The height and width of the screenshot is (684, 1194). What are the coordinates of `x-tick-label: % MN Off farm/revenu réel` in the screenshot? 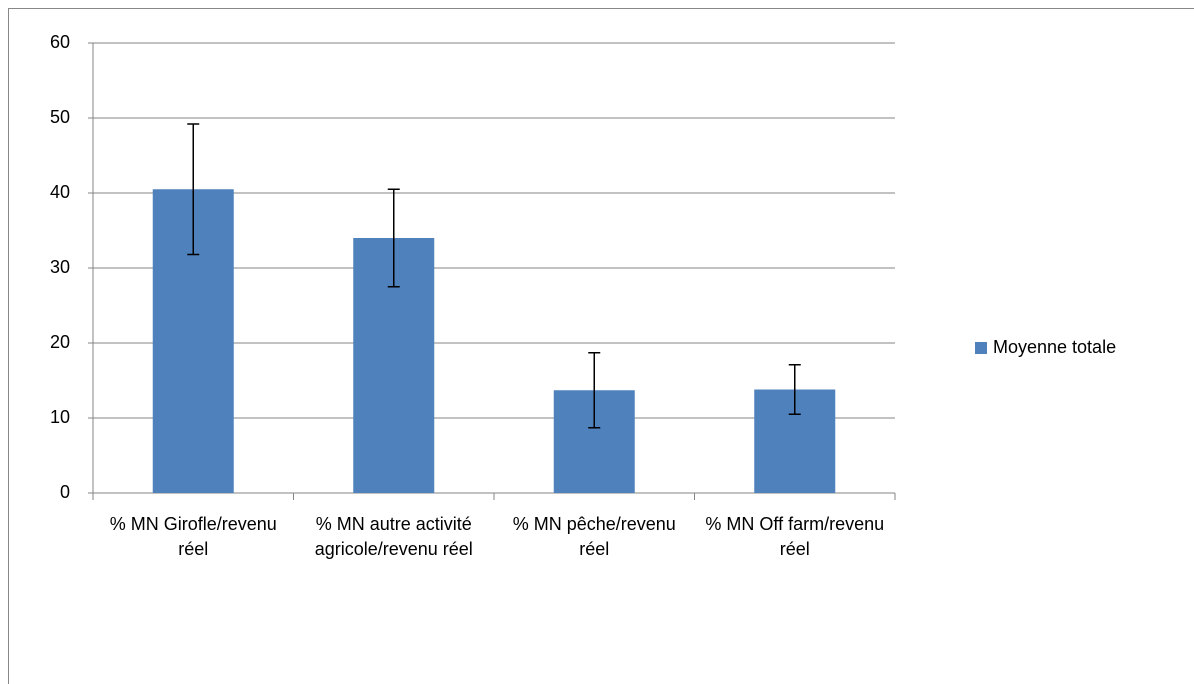 It's located at (795, 536).